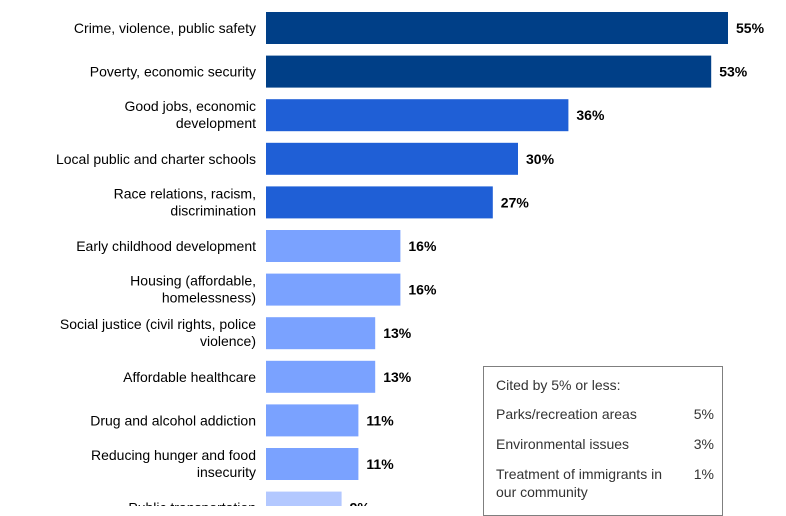  Describe the element at coordinates (193, 289) in the screenshot. I see `category-label: Housing (affordable, homelessness)` at that location.